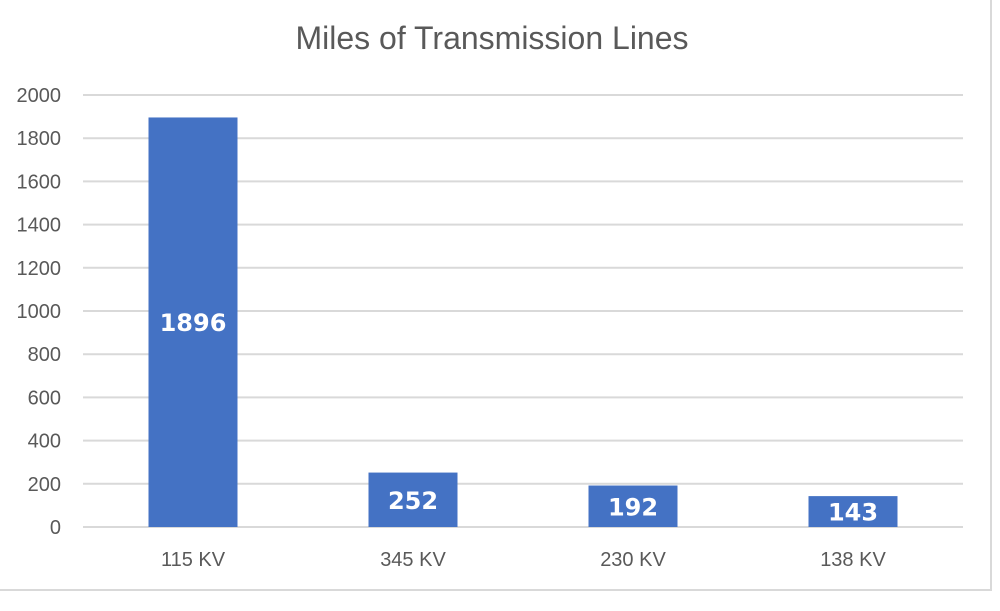 Image resolution: width=1000 pixels, height=611 pixels. I want to click on x-tick-label: 230 KV, so click(633, 560).